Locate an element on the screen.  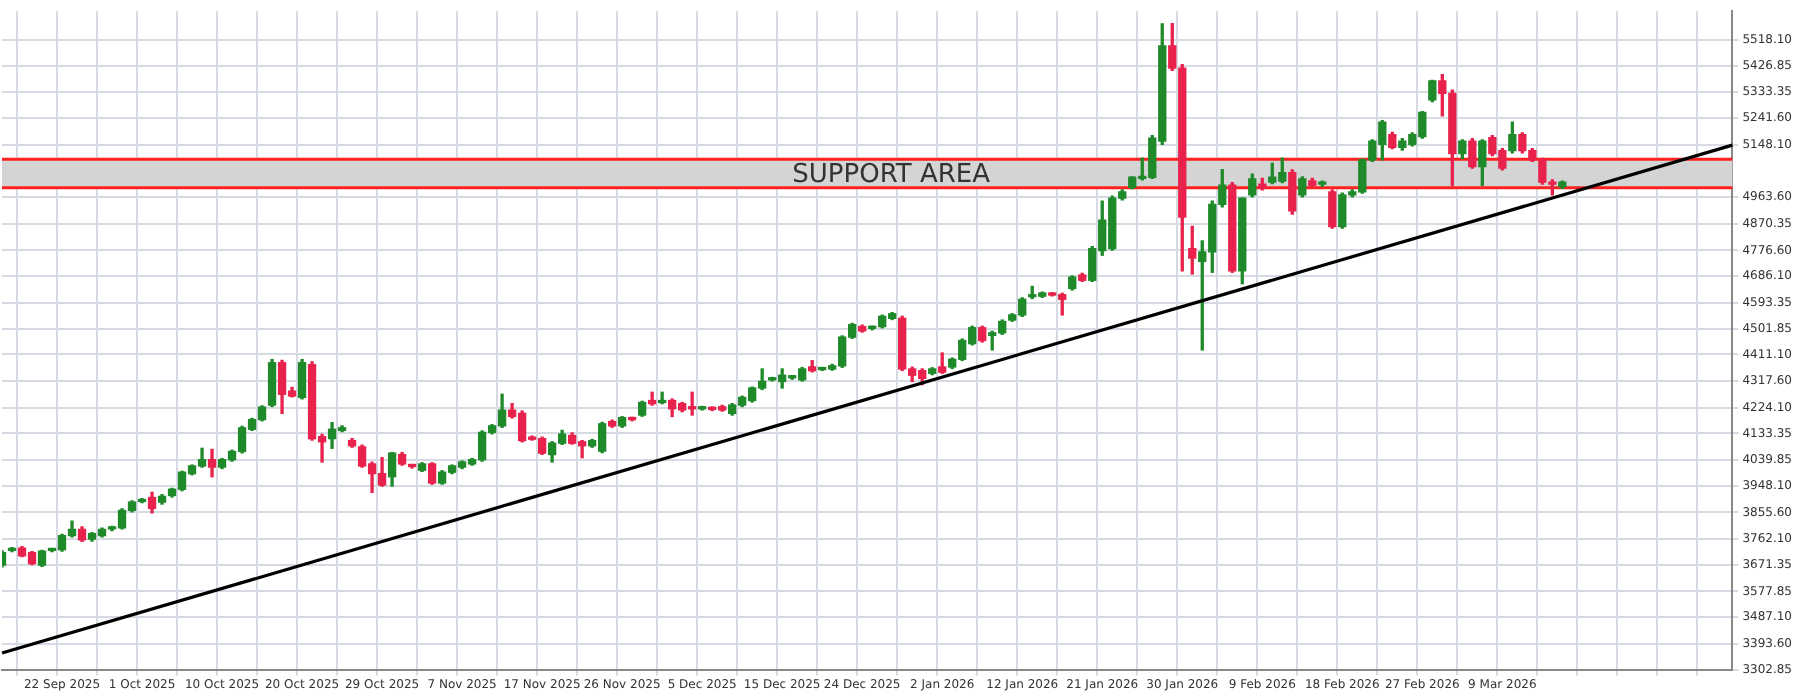
band-label: SUPPORT AREA is located at coordinates (891, 175).